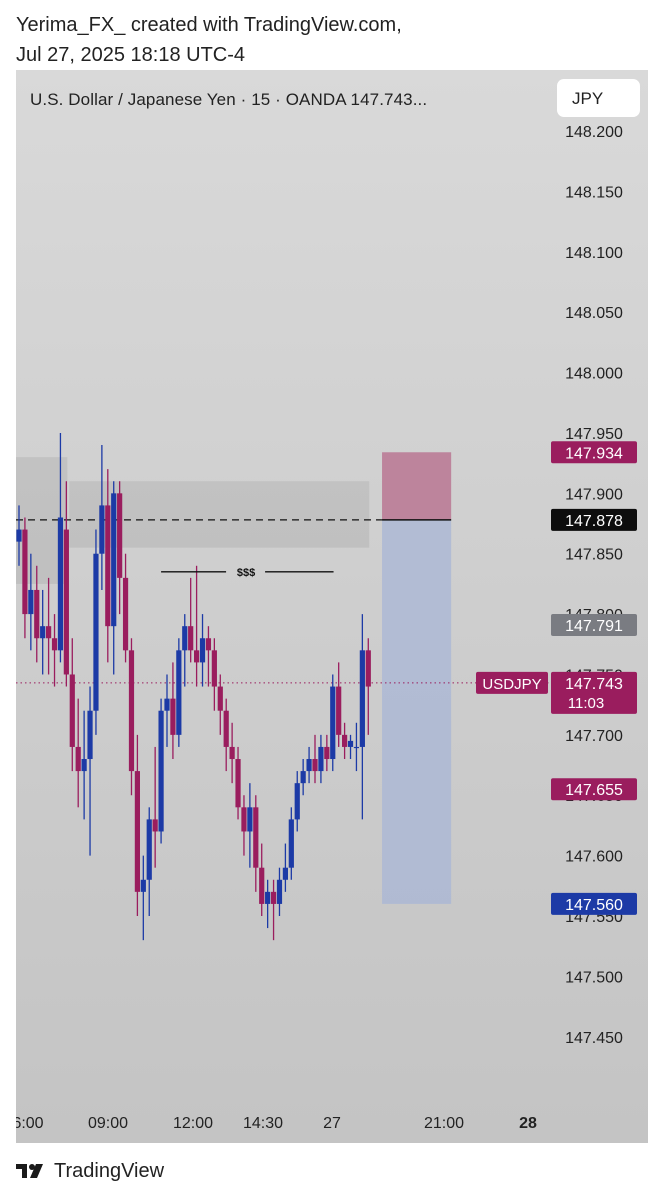  What do you see at coordinates (511, 684) in the screenshot?
I see `symbol-label-text: USDJPY` at bounding box center [511, 684].